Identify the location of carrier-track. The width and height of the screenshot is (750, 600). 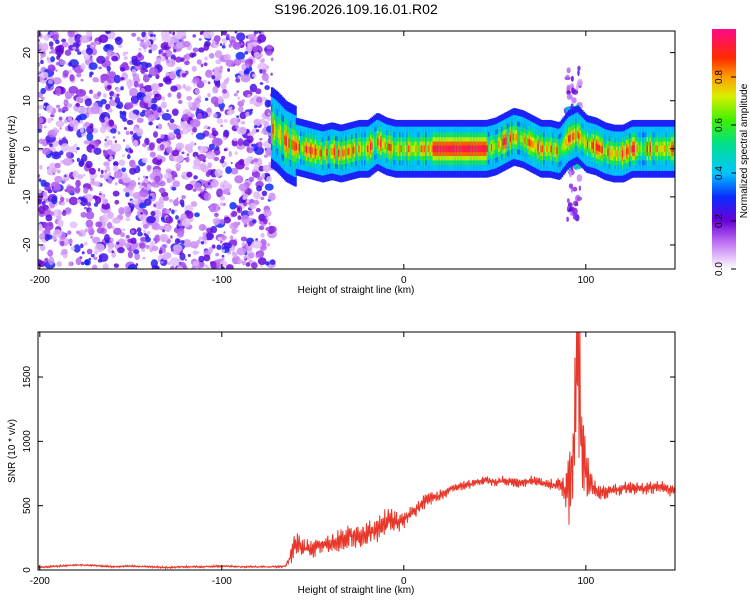
(472, 143).